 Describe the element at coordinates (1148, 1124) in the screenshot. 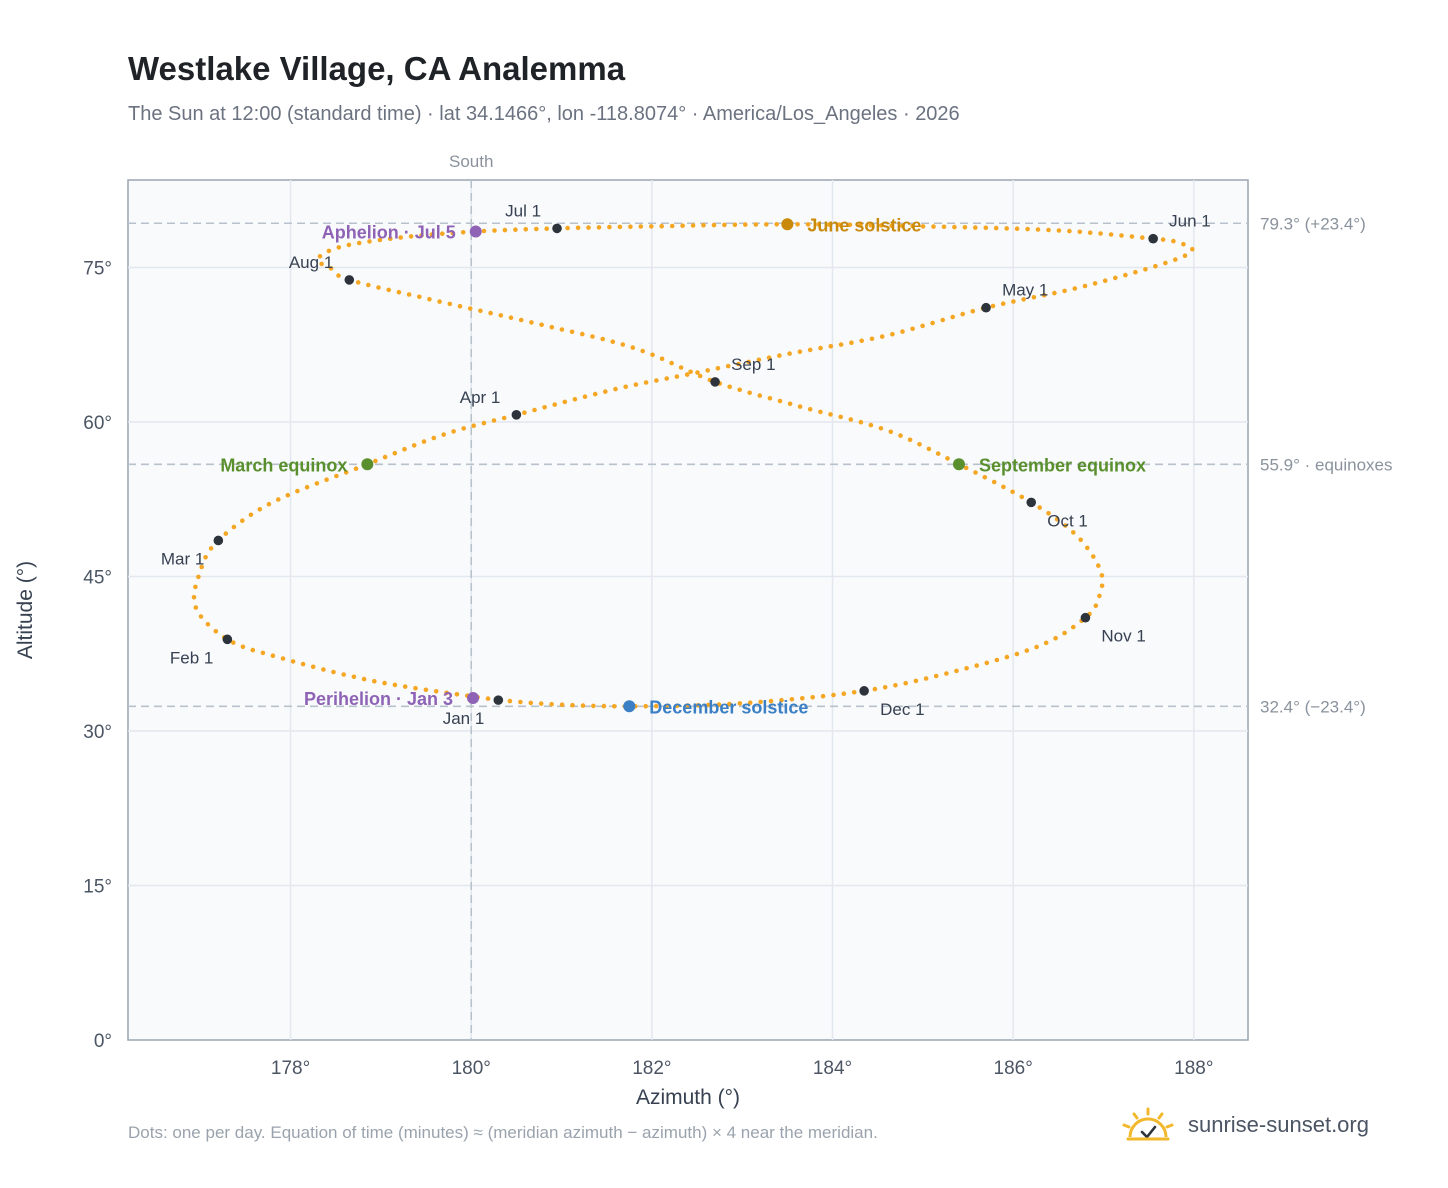

I see `sun-logo-icon` at that location.